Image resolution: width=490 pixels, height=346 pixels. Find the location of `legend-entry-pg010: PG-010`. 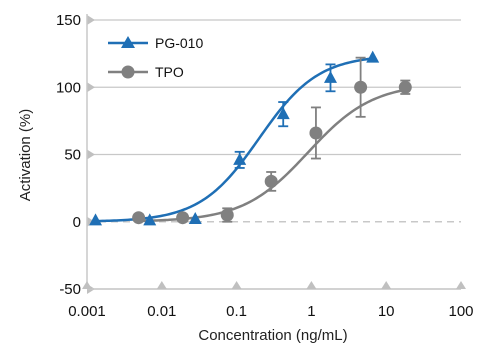

legend-entry-pg010: PG-010 is located at coordinates (155, 43).